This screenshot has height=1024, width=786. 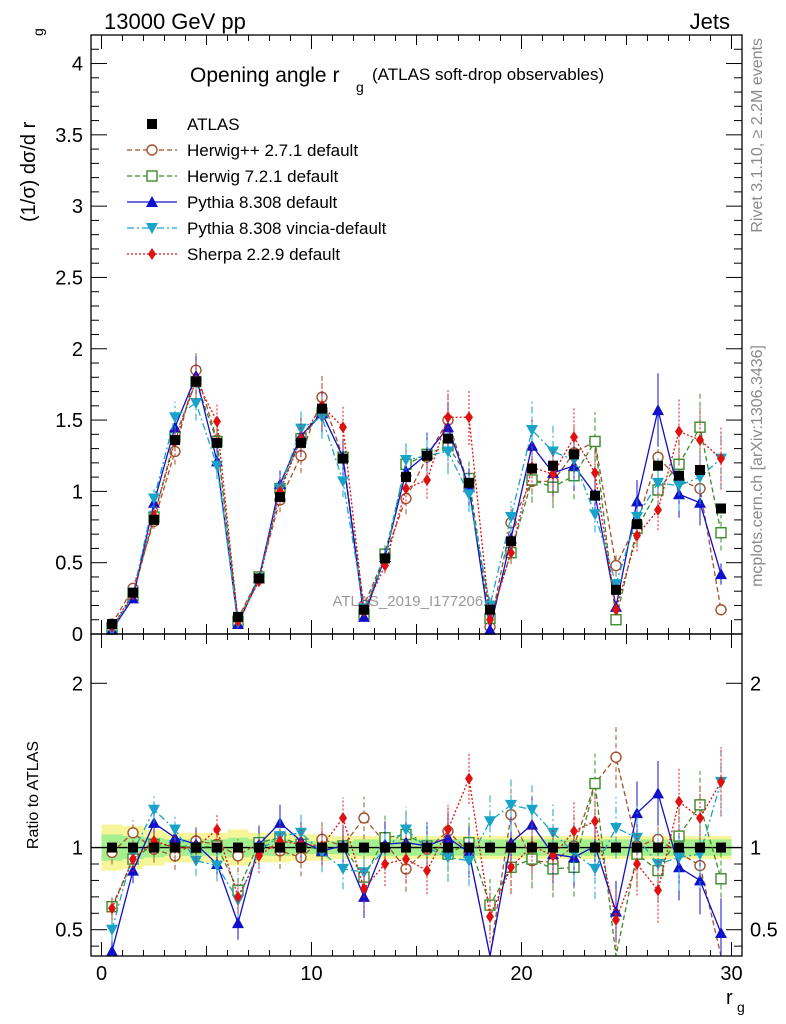 What do you see at coordinates (262, 176) in the screenshot?
I see `legend-label: Herwig 7.2.1 default` at bounding box center [262, 176].